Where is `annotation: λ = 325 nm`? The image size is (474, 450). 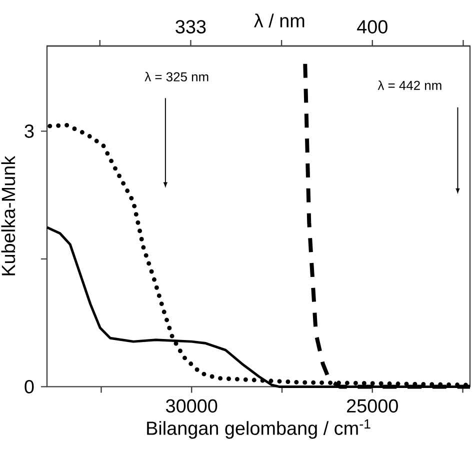
annotation: λ = 325 nm is located at coordinates (176, 77).